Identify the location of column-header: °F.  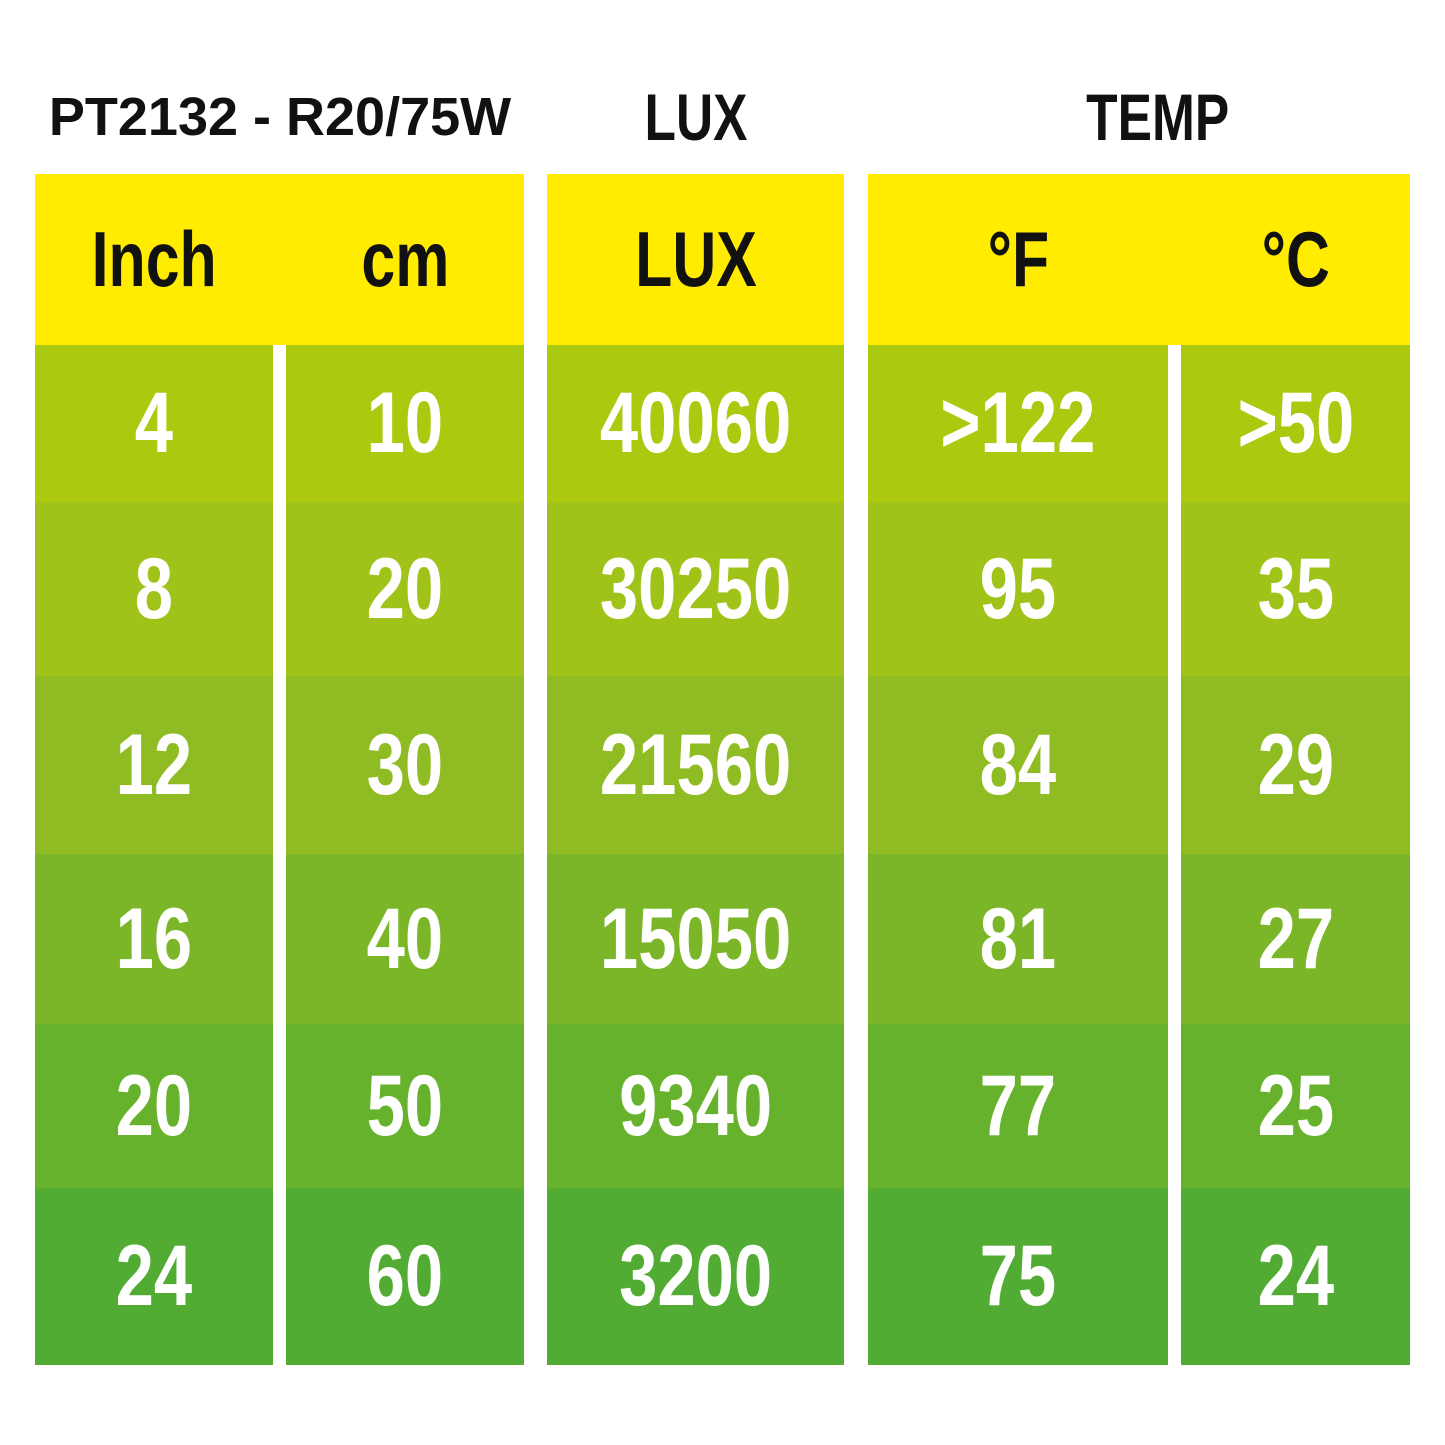
(1018, 259).